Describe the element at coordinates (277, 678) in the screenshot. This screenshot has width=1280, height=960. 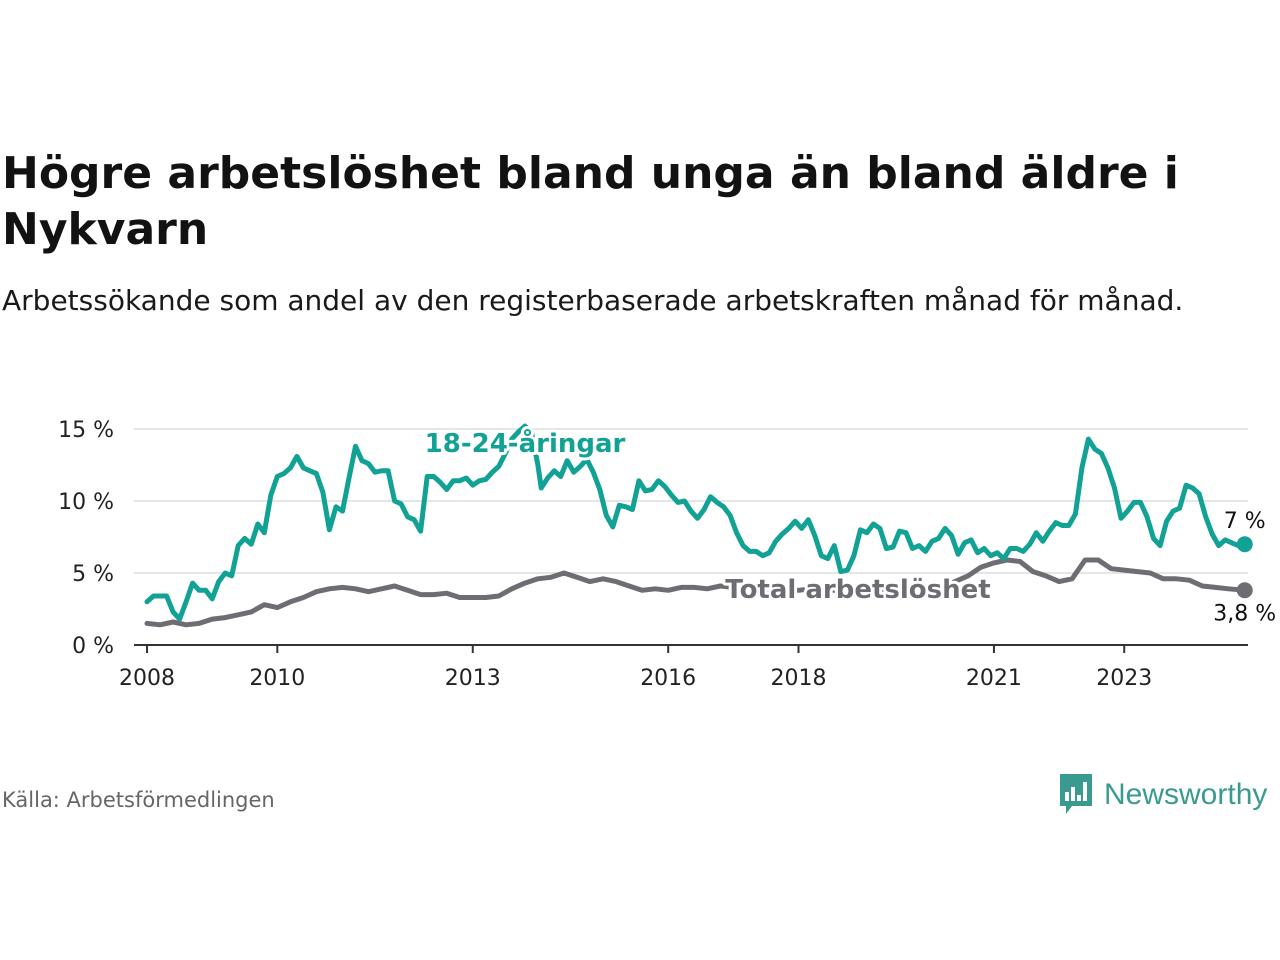
I see `x-tick-label: 2010` at that location.